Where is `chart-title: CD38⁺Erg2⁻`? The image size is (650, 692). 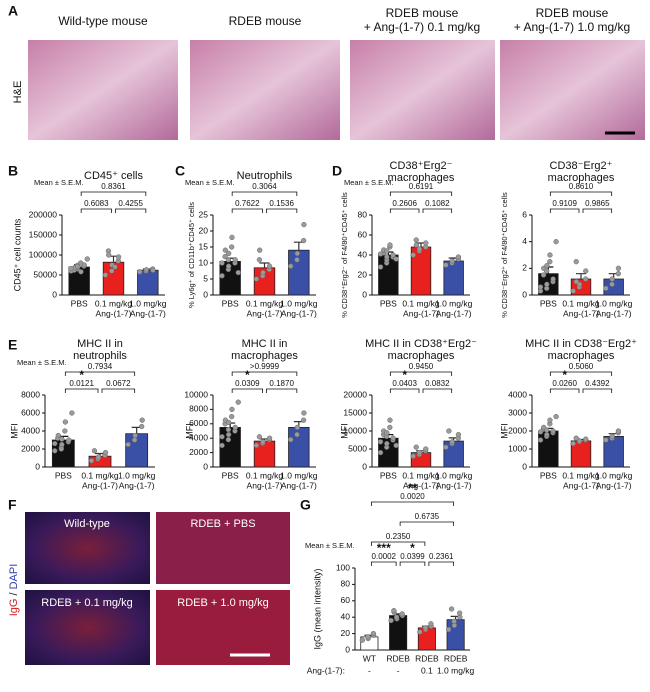
chart-title: CD38⁺Erg2⁻ is located at coordinates (421, 166).